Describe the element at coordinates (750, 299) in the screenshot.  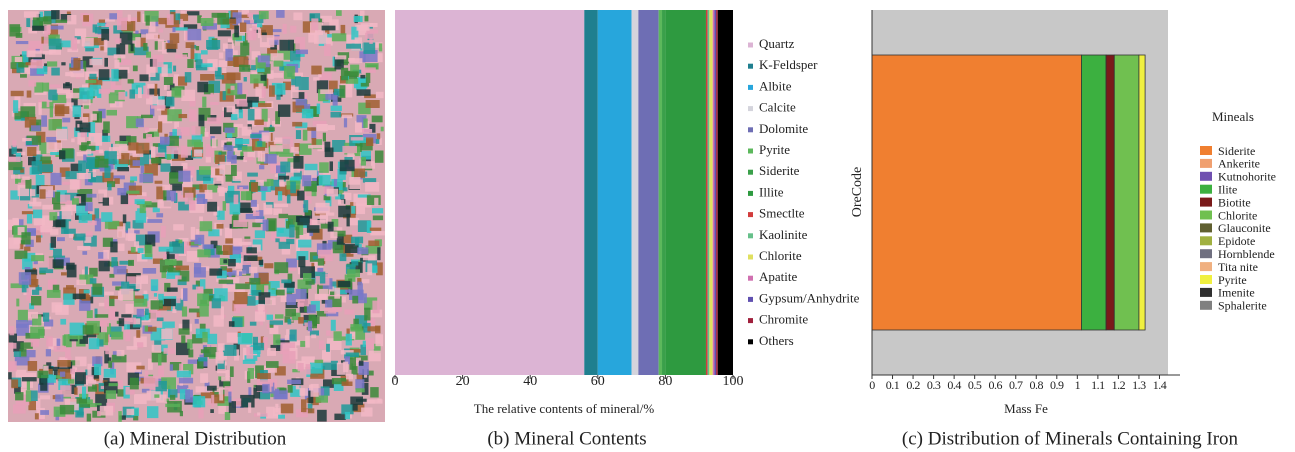
I see `legend-swatch` at that location.